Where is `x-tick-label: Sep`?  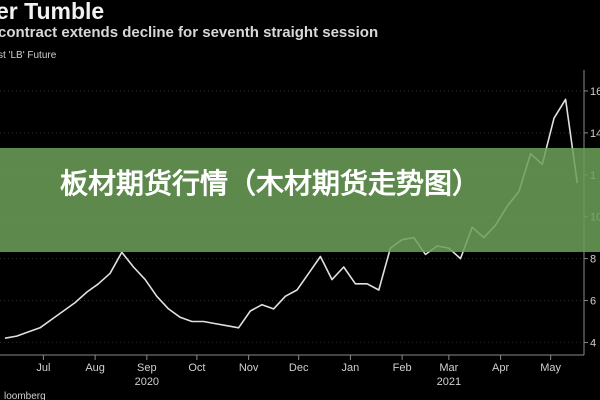
x-tick-label: Sep is located at coordinates (147, 368).